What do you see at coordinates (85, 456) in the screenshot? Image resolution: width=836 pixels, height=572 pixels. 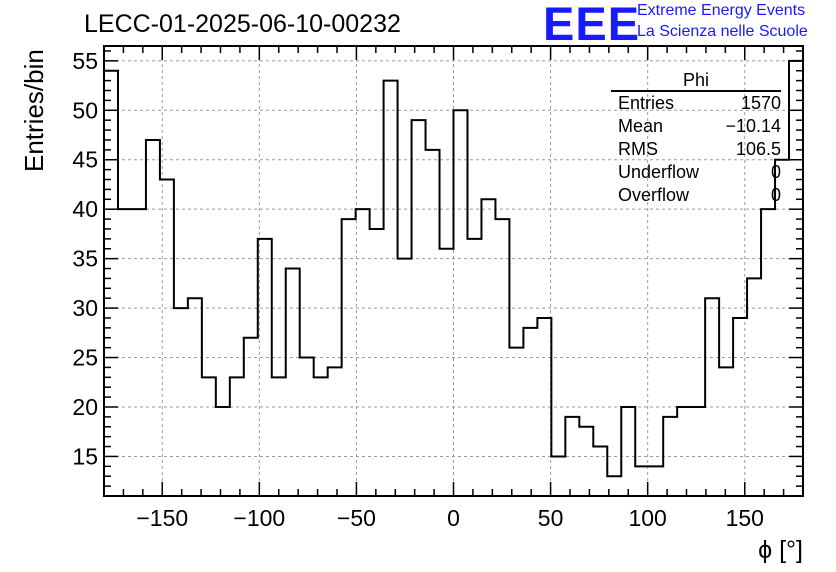 I see `y-tick-label: 15` at bounding box center [85, 456].